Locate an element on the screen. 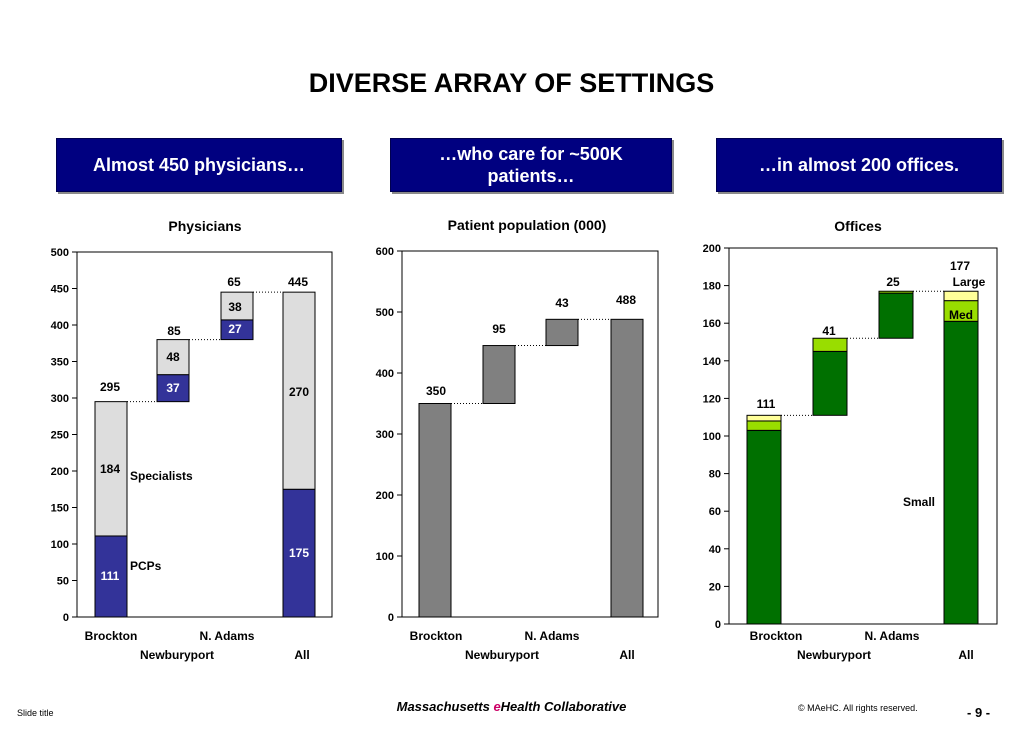 This screenshot has width=1023, height=731. pcps-annotation: PCPs is located at coordinates (146, 566).